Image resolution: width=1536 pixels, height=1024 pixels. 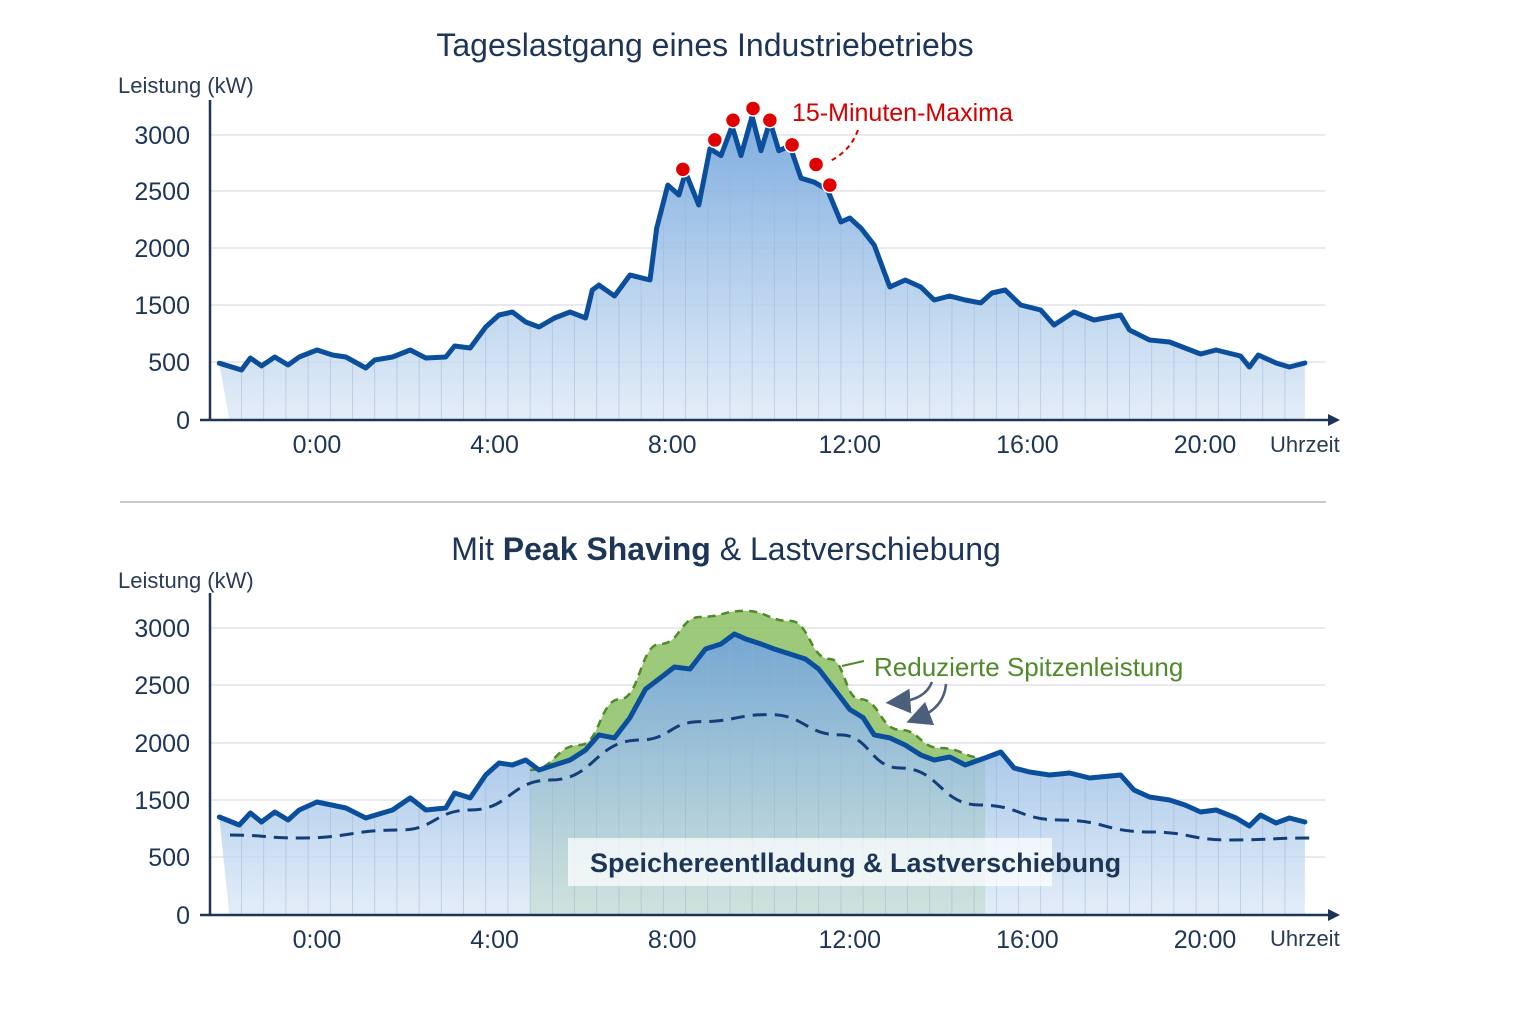 I want to click on bottom-title-part-2: Peak Shaving, so click(x=607, y=549).